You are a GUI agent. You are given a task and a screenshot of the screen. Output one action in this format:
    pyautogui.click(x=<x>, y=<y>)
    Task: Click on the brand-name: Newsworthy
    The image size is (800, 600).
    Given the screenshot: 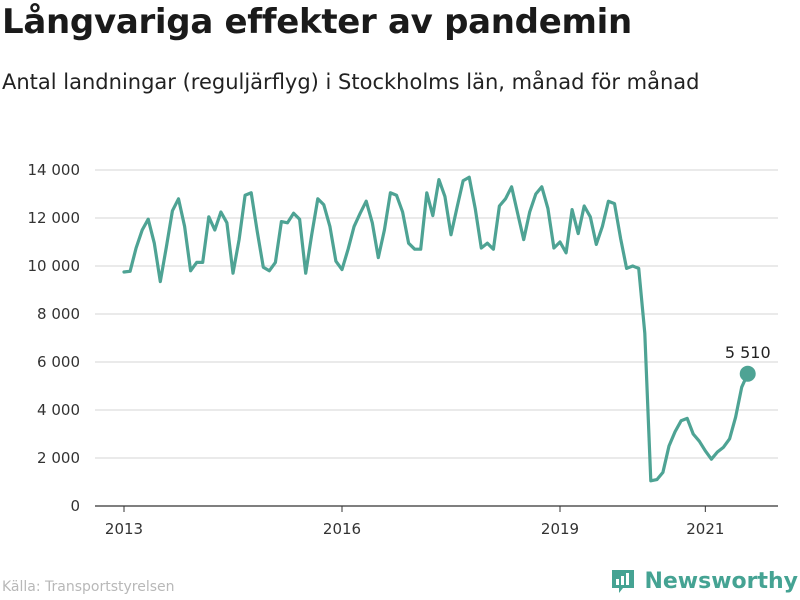 What is the action you would take?
    pyautogui.click(x=721, y=581)
    